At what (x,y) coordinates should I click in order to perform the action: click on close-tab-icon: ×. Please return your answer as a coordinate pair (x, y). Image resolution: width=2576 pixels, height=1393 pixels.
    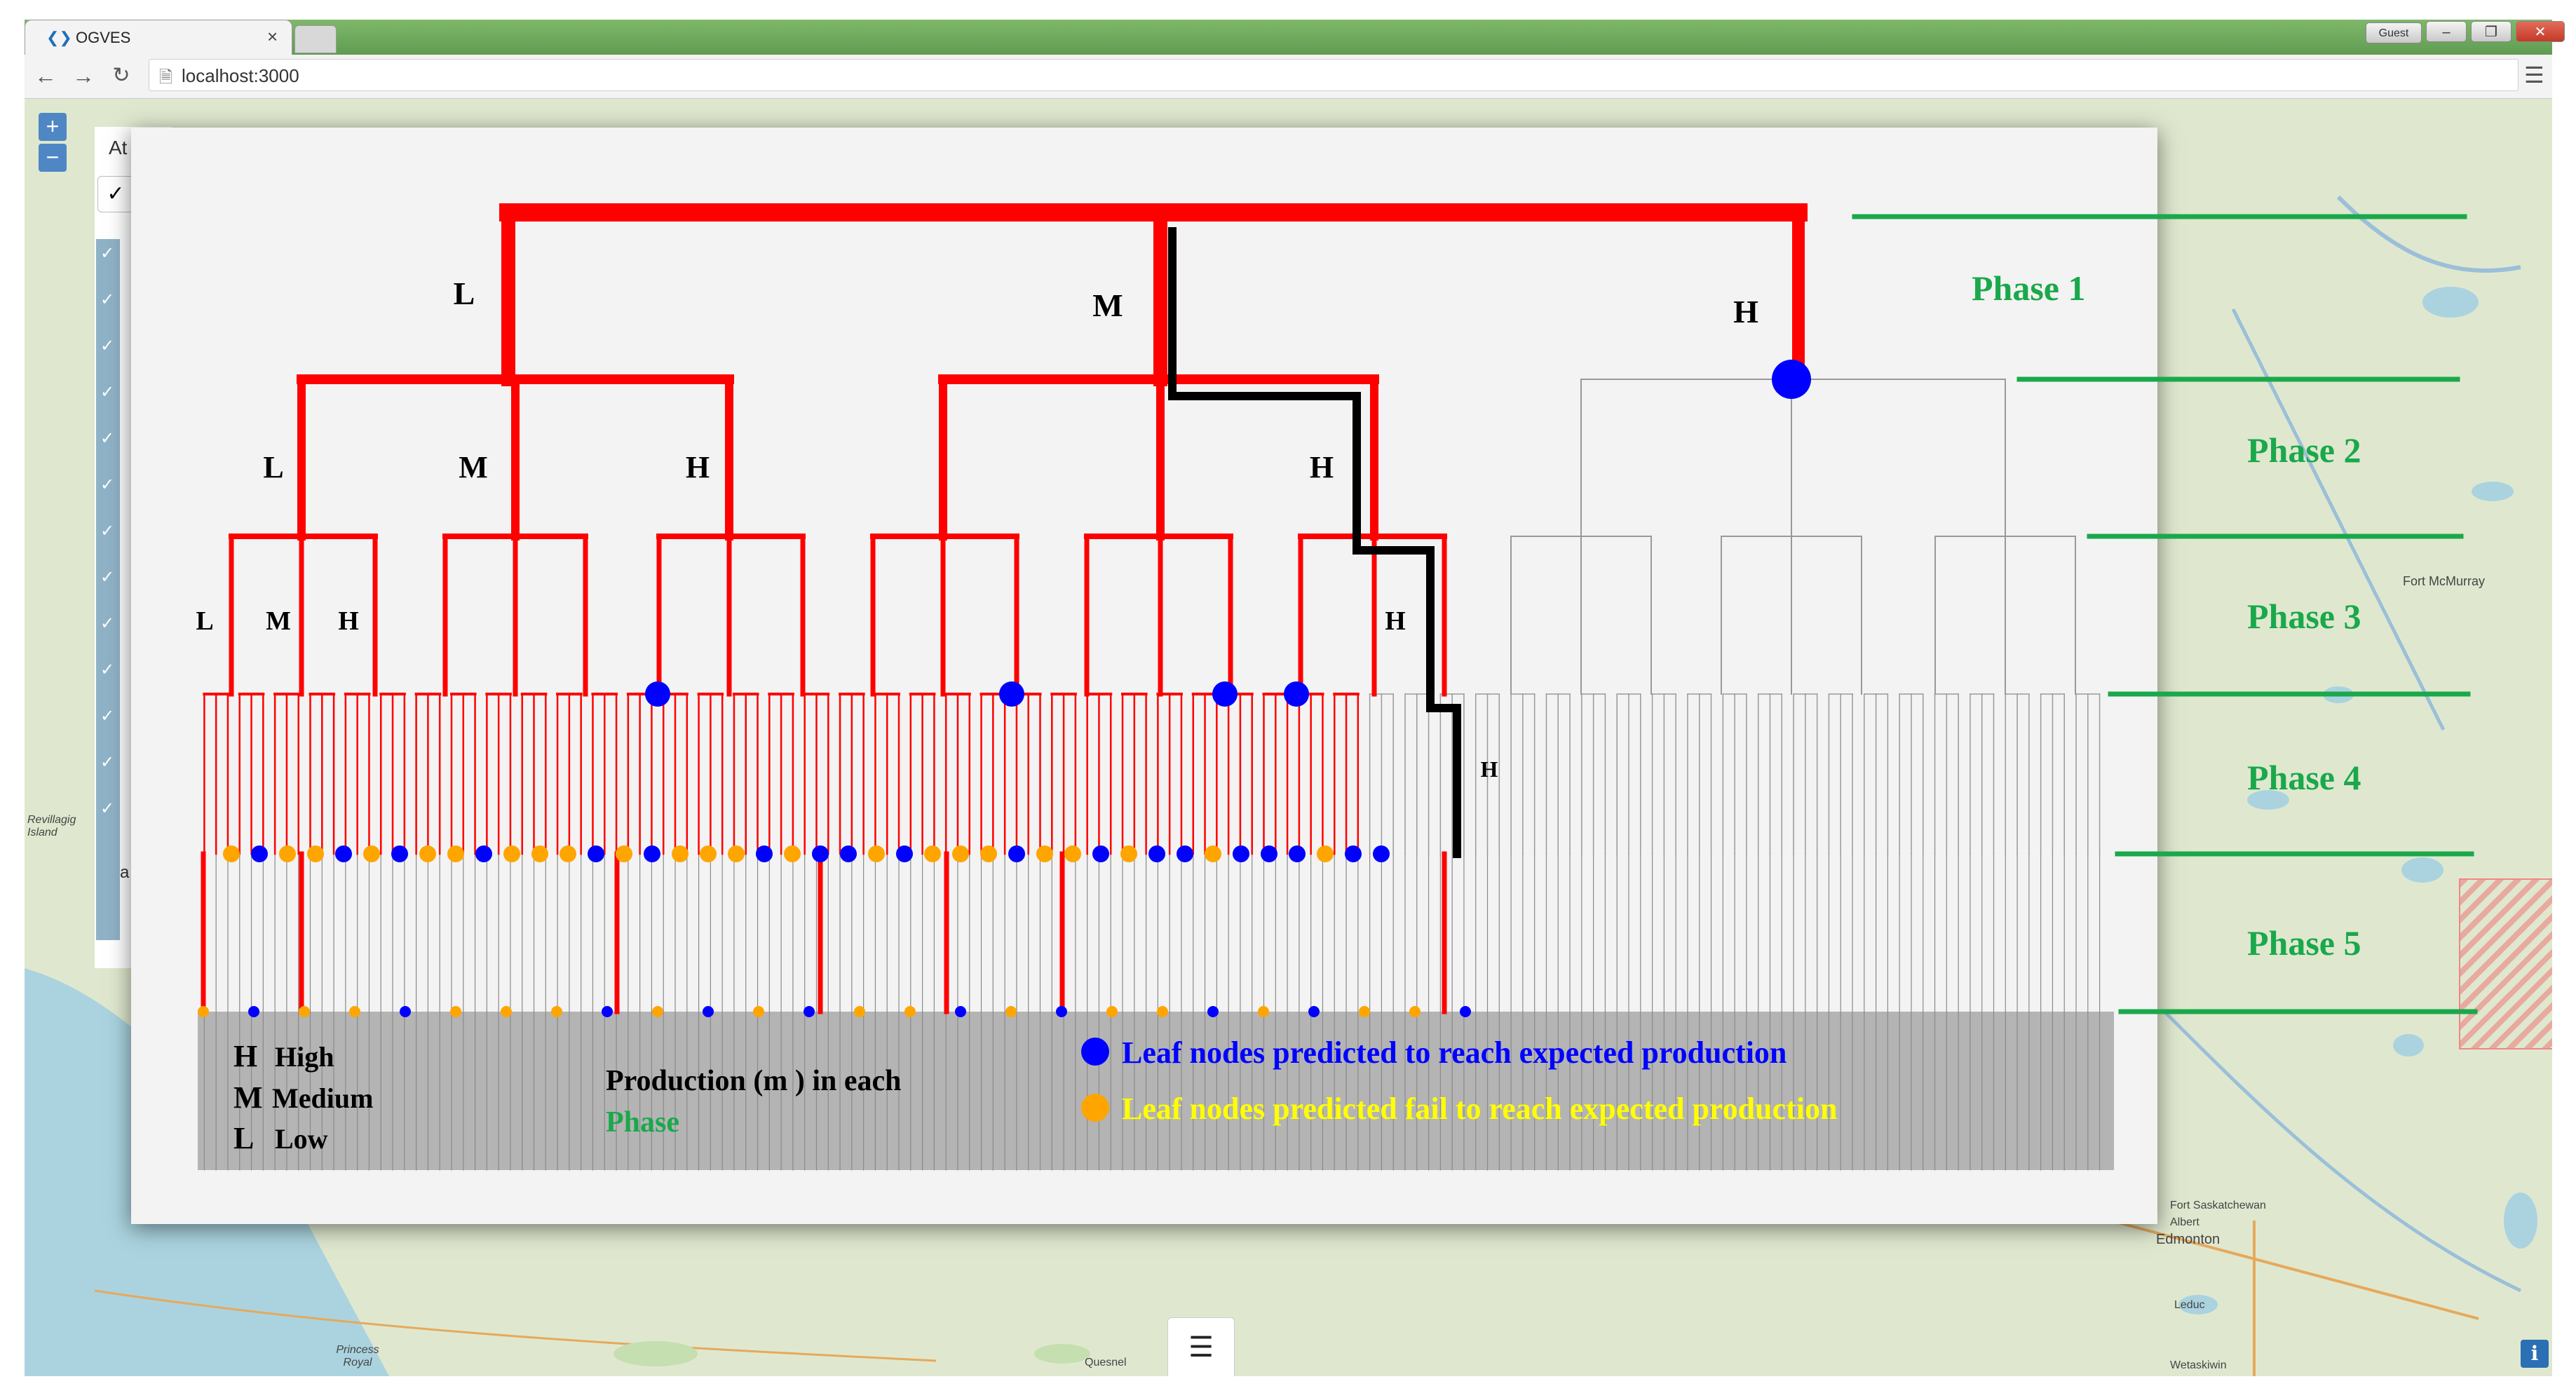
    Looking at the image, I should click on (272, 36).